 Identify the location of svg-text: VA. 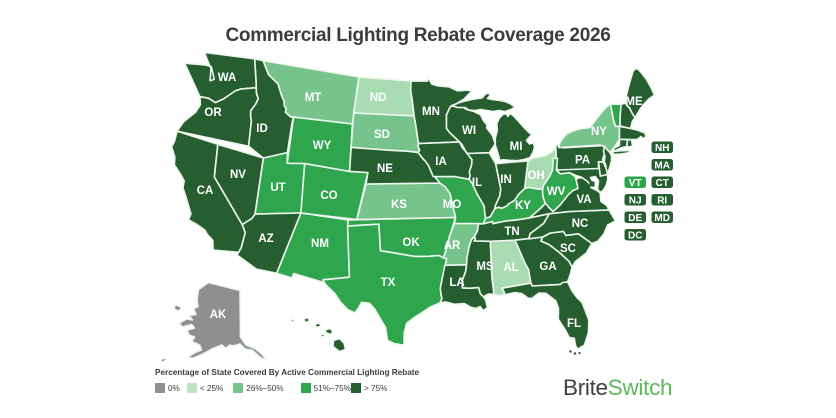
(583, 200).